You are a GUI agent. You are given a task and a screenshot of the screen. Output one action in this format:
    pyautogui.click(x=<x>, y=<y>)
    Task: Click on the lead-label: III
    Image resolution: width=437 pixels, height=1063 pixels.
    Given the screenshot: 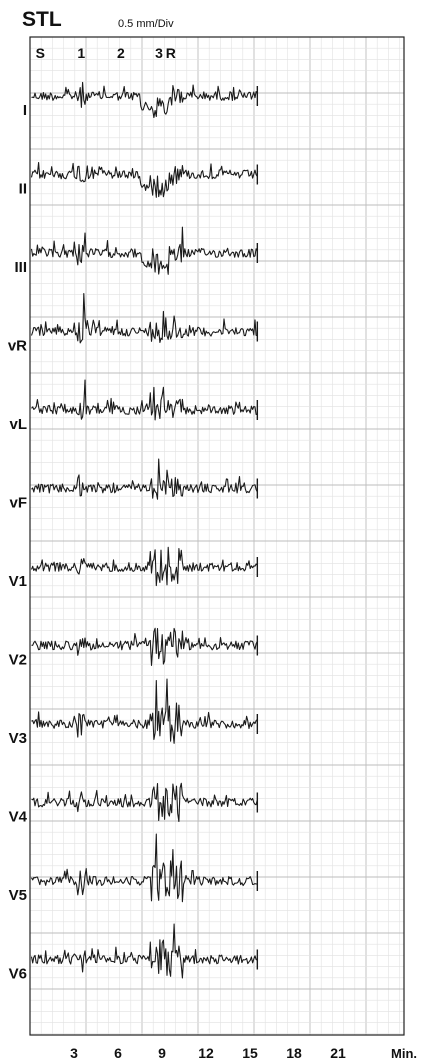 What is the action you would take?
    pyautogui.click(x=20, y=267)
    